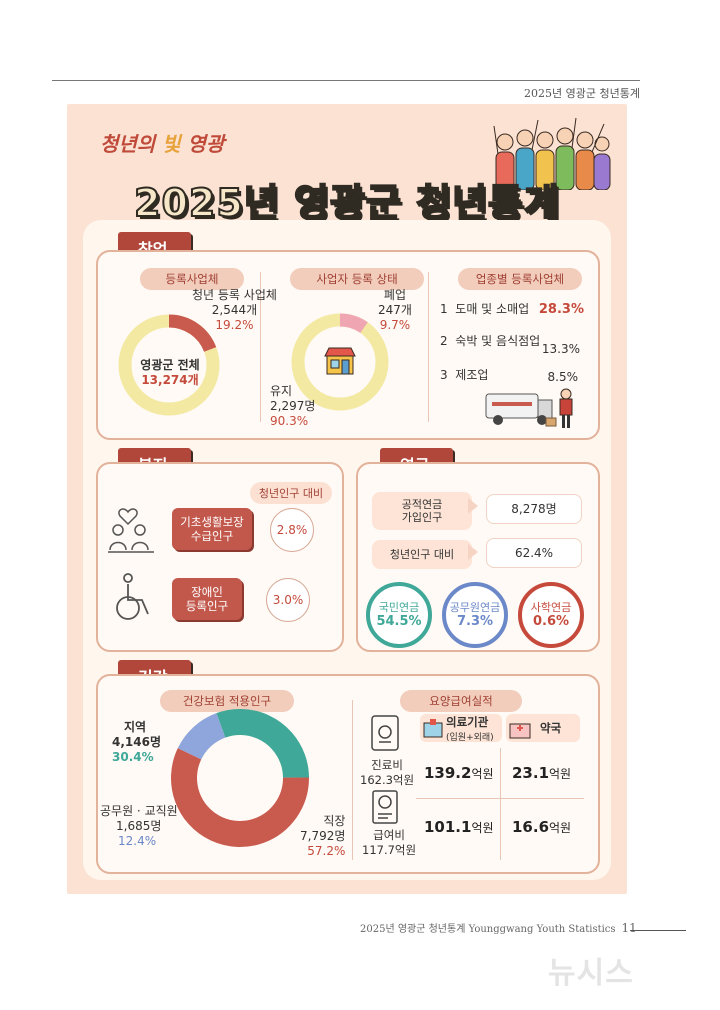 The height and width of the screenshot is (1010, 720). I want to click on registered-donut, so click(169, 365).